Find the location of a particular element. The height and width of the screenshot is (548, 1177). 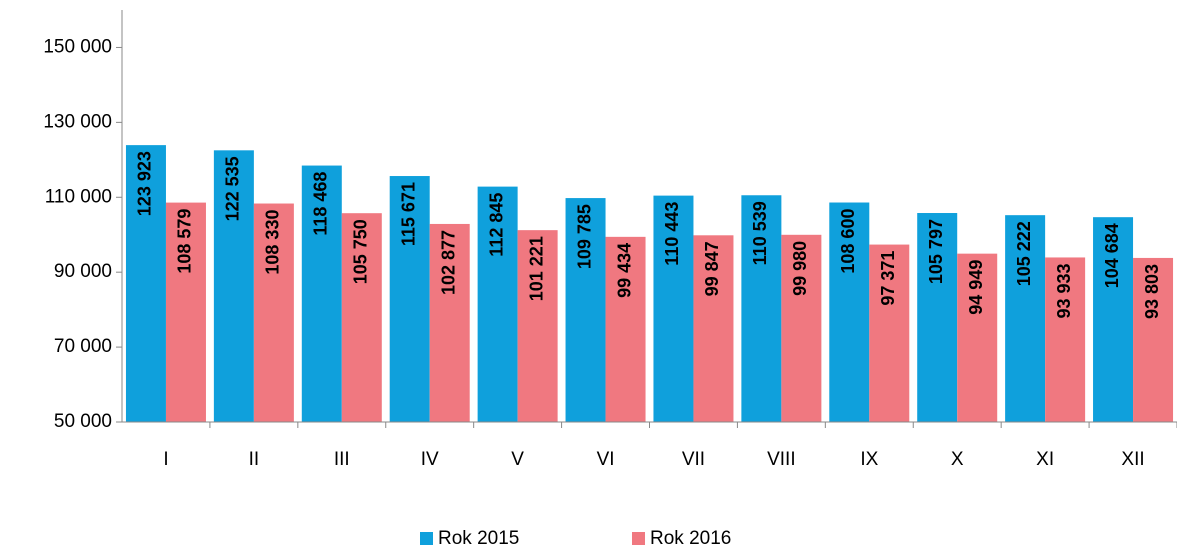

value-label: 115 671 is located at coordinates (408, 214).